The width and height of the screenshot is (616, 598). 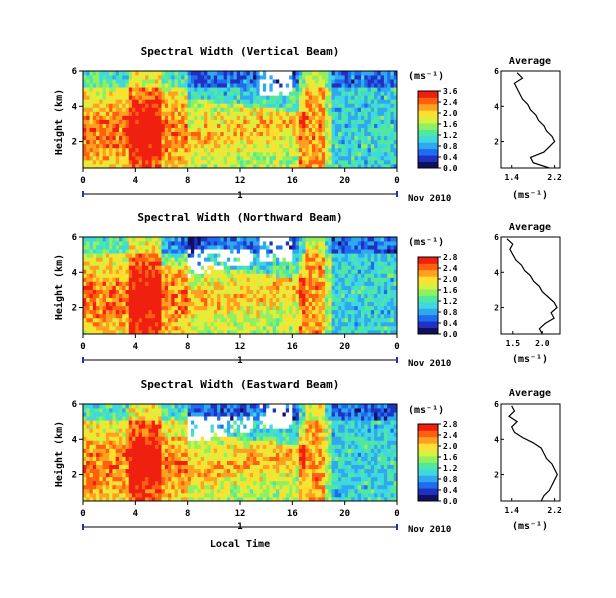 I want to click on average-title: Average, so click(x=530, y=227).